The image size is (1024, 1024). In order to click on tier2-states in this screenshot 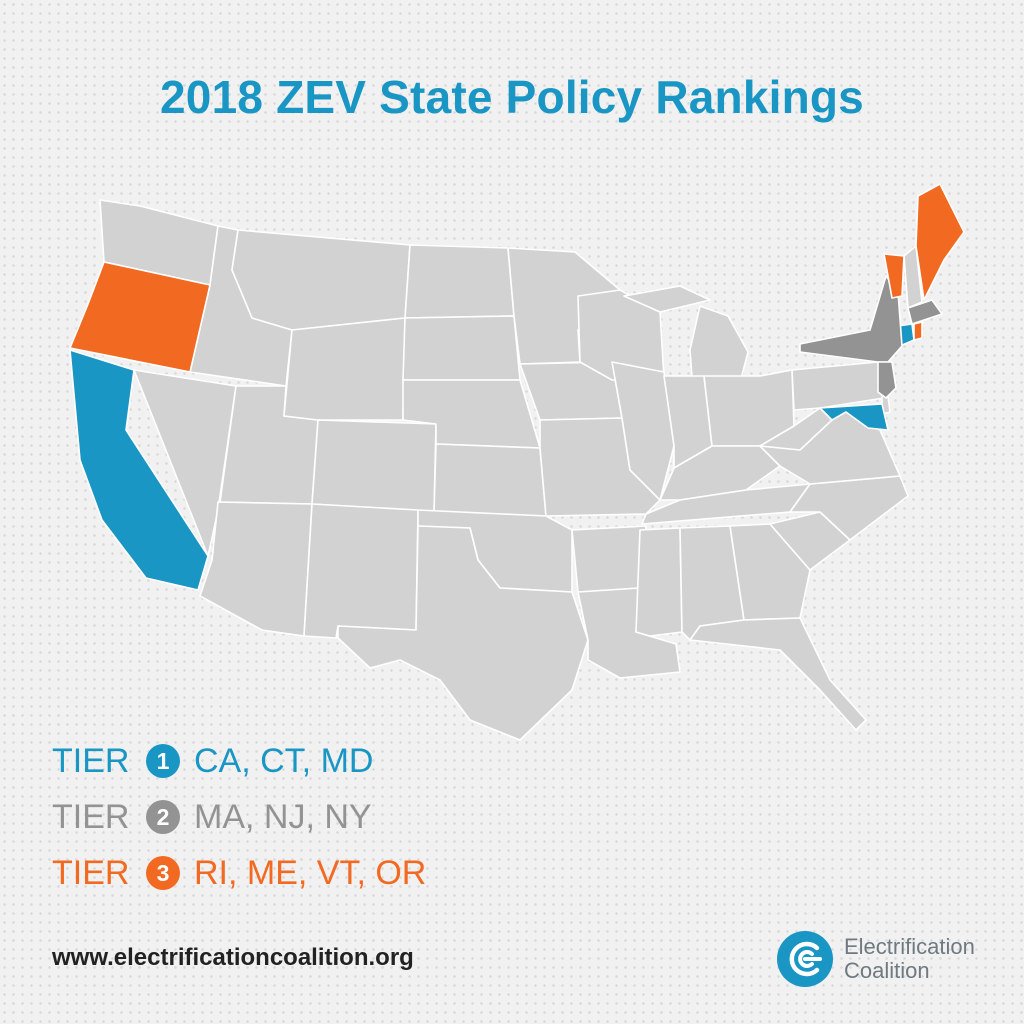, I will do `click(871, 337)`.